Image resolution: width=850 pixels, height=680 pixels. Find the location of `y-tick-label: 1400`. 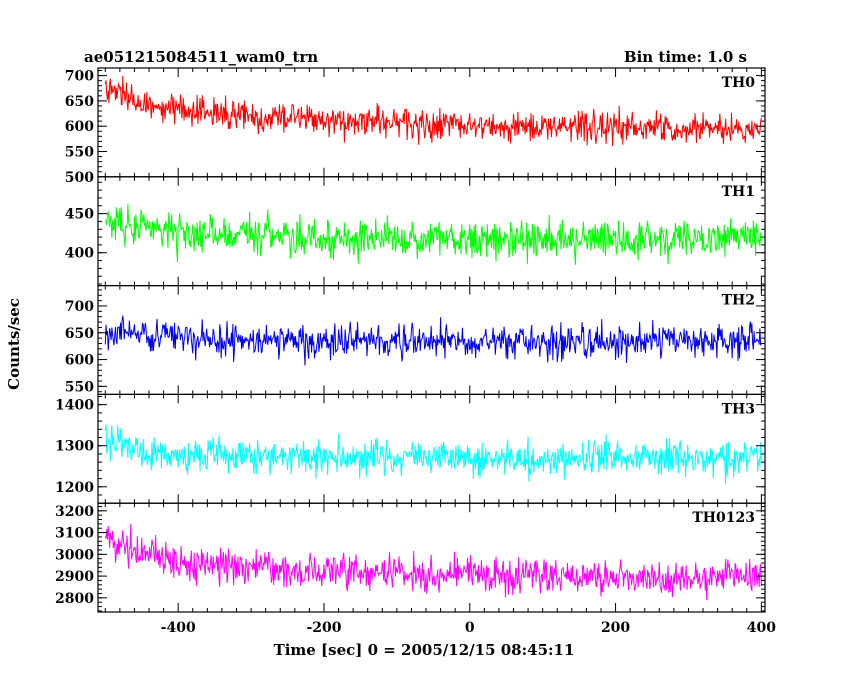

y-tick-label: 1400 is located at coordinates (74, 406).